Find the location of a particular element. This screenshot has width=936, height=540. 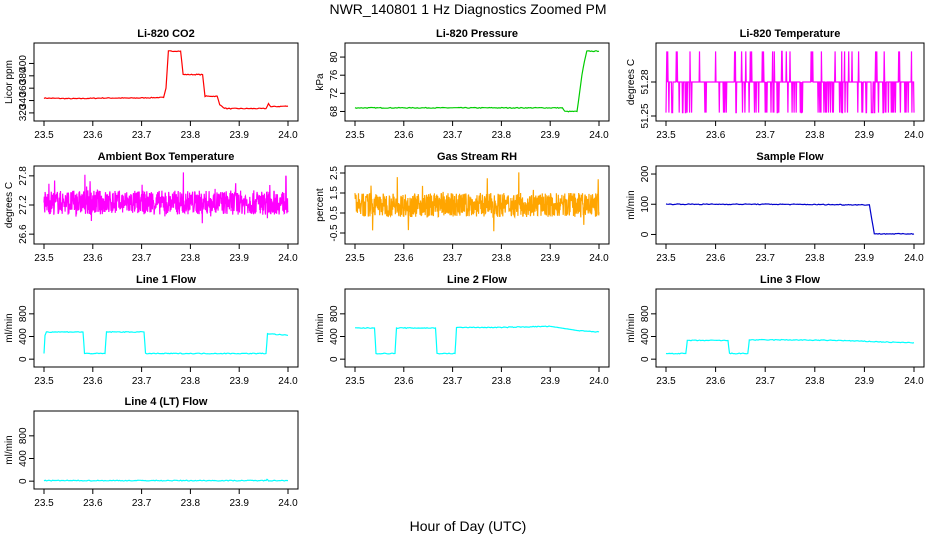

y-tick-label: 51.28 is located at coordinates (645, 81).